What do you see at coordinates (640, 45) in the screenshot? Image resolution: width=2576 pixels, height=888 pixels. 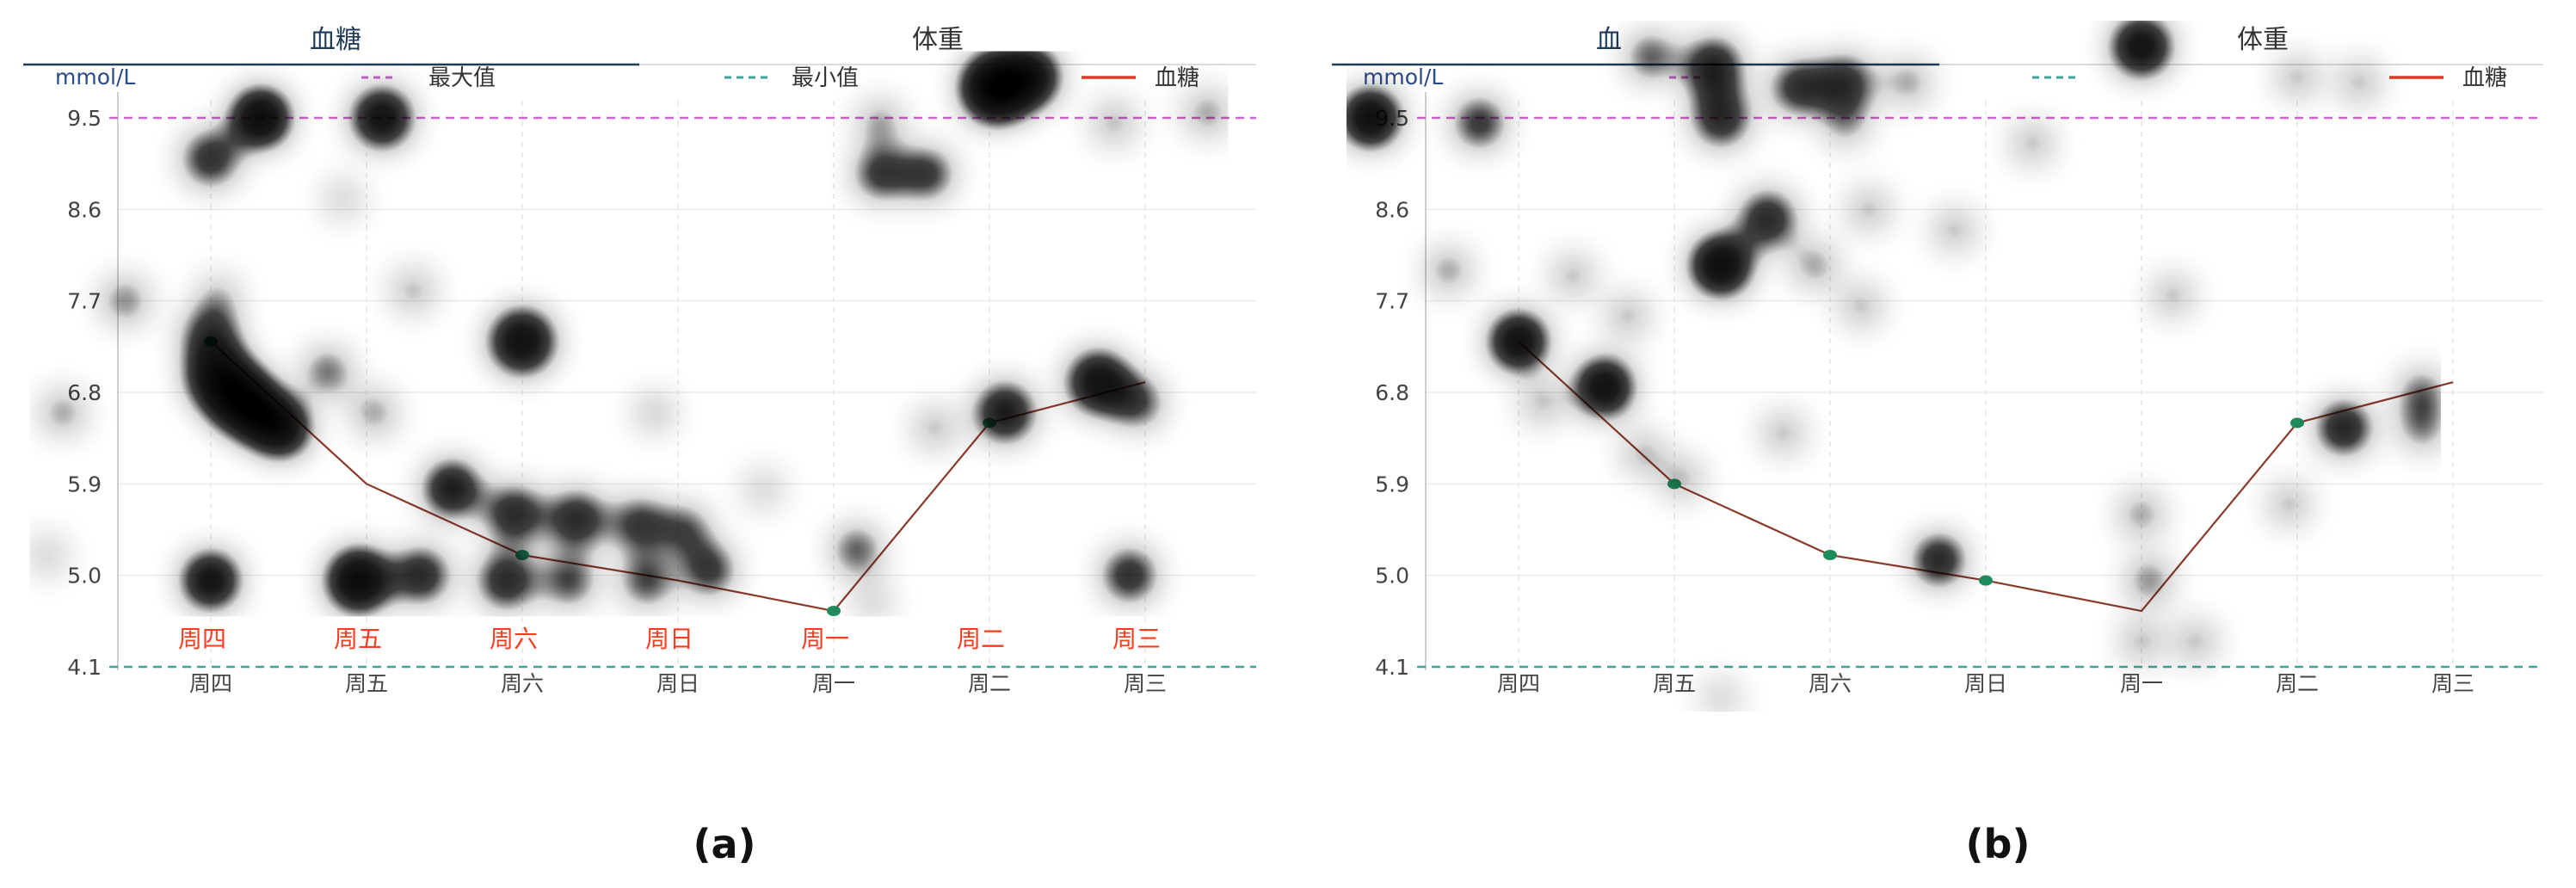 I see `tab-bar: 血糖 体重` at bounding box center [640, 45].